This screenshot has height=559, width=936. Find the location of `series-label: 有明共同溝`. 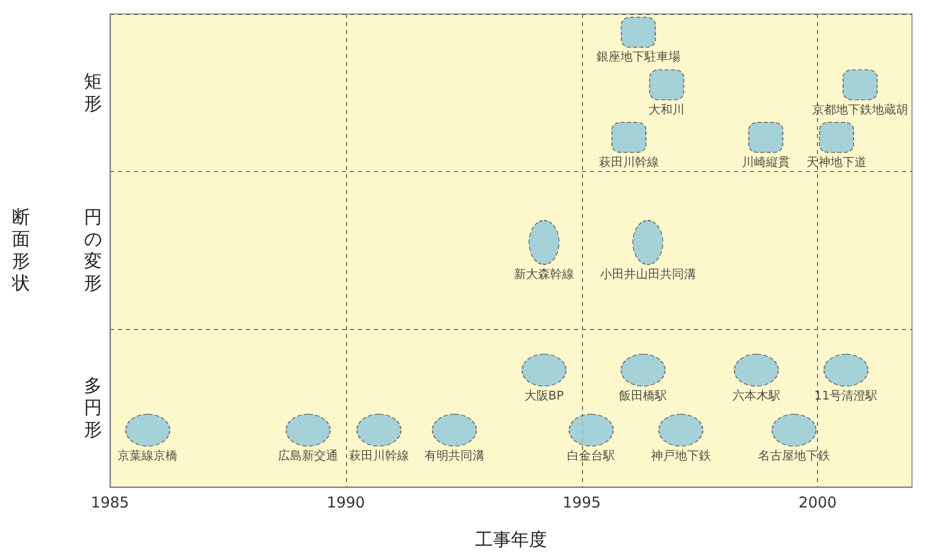

series-label: 有明共同溝 is located at coordinates (454, 455).